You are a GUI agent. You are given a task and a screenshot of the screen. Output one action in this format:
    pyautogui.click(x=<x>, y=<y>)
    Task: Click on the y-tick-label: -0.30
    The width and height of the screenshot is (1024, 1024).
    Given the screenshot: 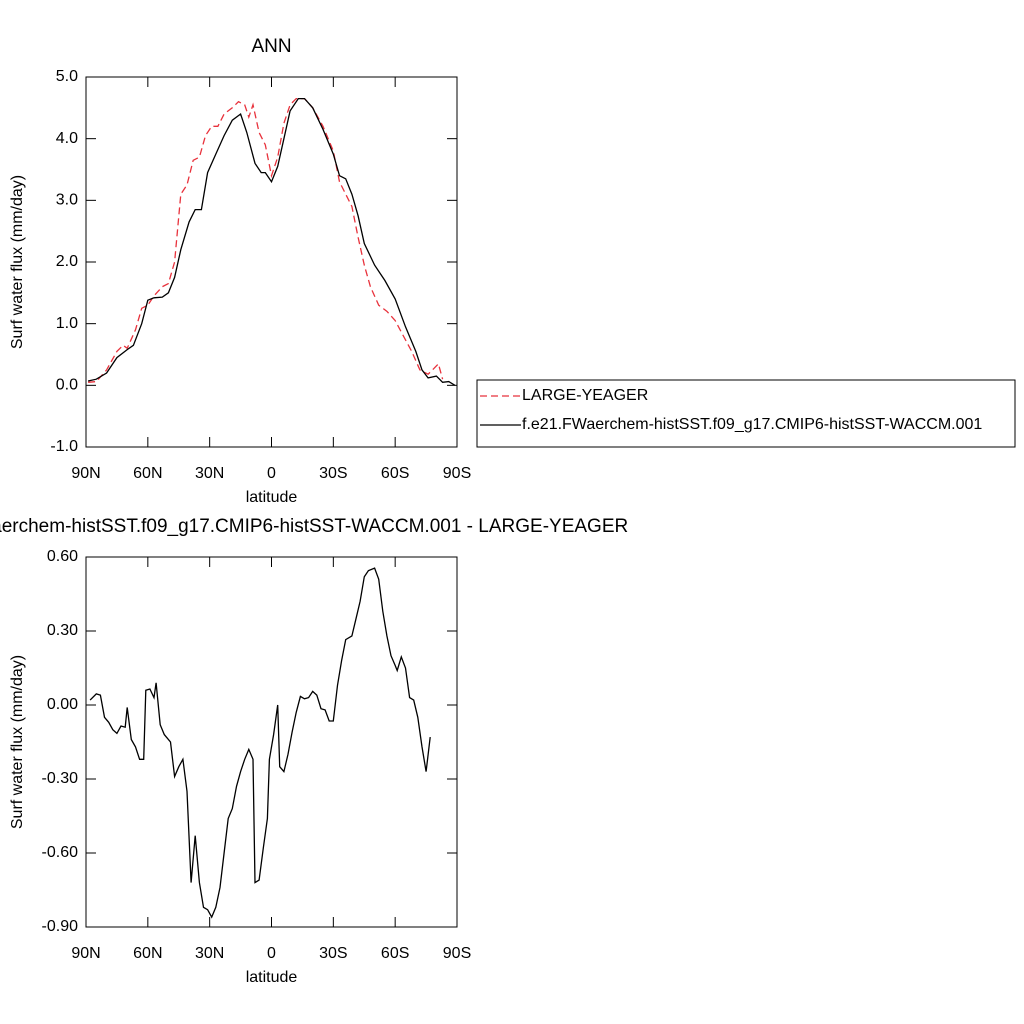 What is the action you would take?
    pyautogui.click(x=60, y=778)
    